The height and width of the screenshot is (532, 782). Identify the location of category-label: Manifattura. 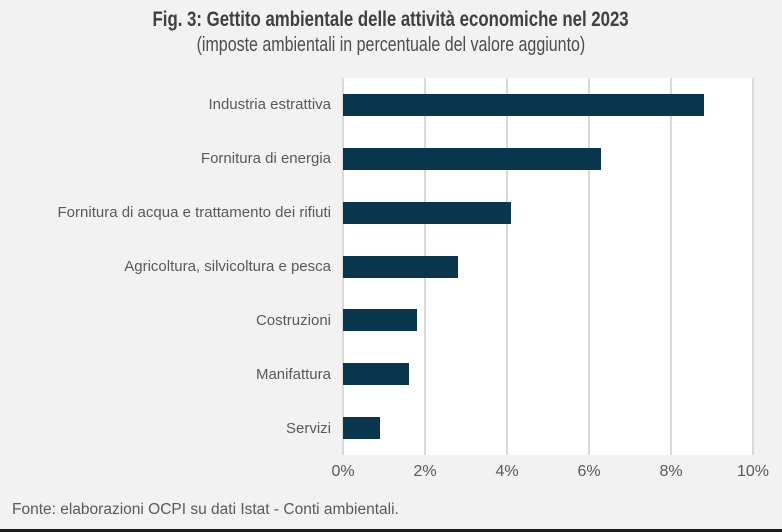
(293, 374).